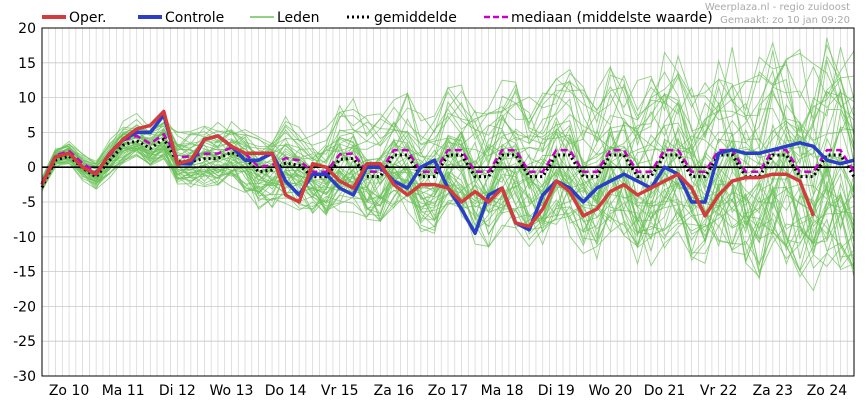 The height and width of the screenshot is (404, 866). Describe the element at coordinates (298, 18) in the screenshot. I see `legend-label-leden: Leden` at that location.